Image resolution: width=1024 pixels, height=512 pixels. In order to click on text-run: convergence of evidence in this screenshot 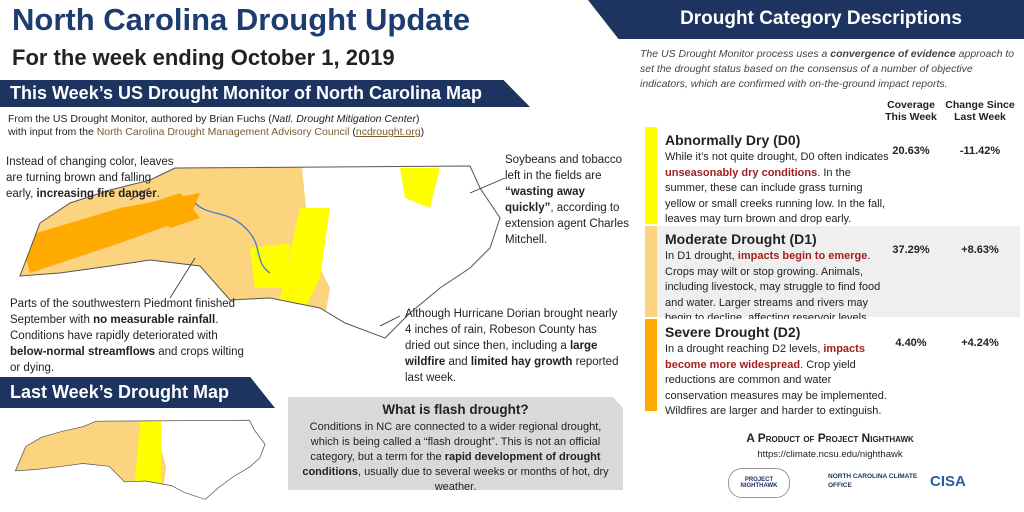, I will do `click(893, 54)`.